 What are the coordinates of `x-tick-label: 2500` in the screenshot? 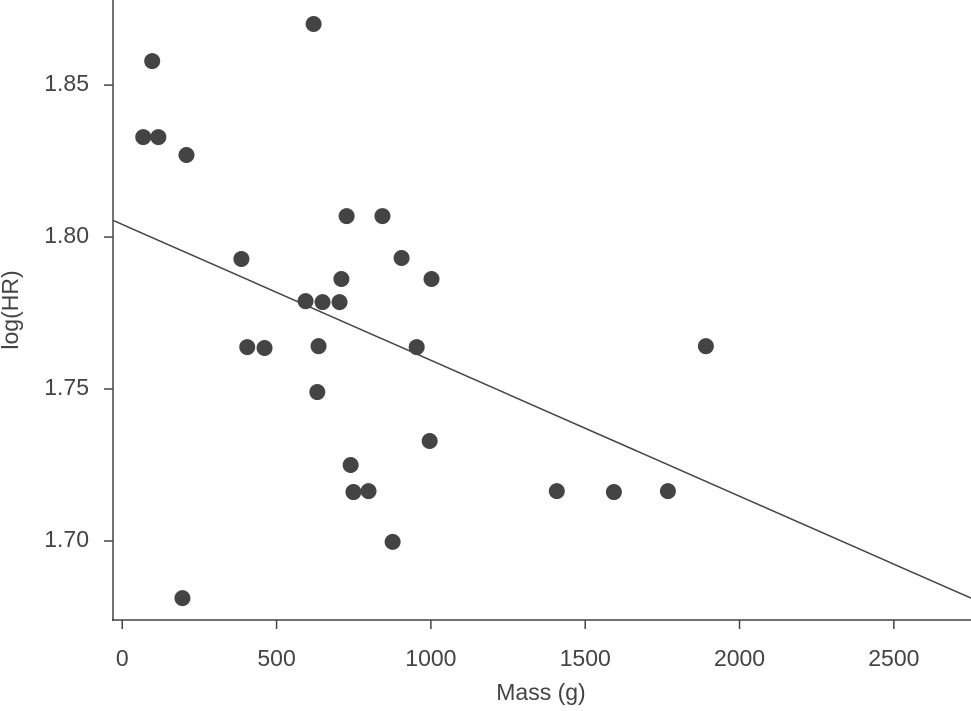 It's located at (893, 658).